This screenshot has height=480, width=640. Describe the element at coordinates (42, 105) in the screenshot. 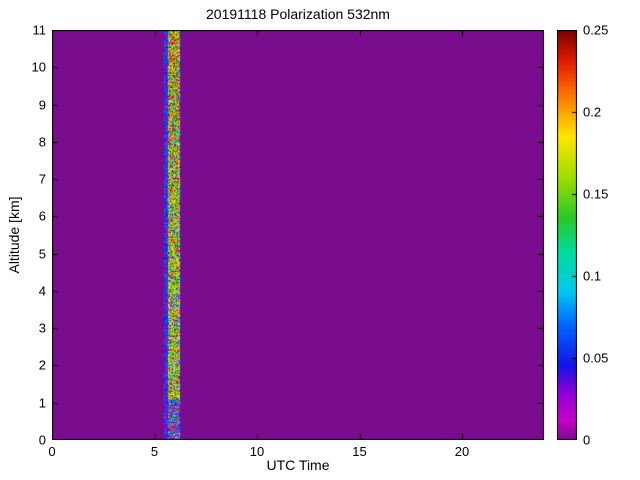

I see `y-tick-label: 9` at that location.